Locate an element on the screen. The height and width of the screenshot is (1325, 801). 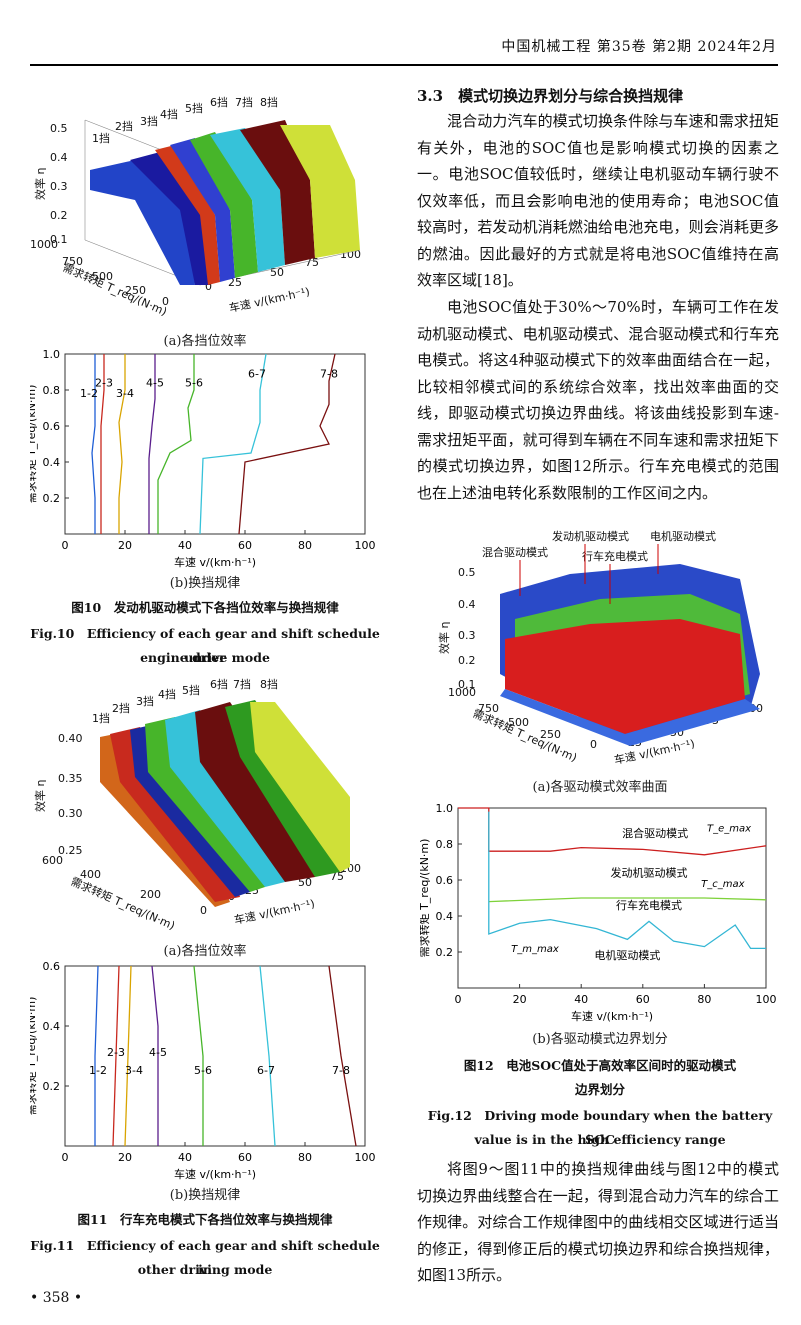
fig12-caption-cn-2: 边界划分 is located at coordinates (599, 1089).